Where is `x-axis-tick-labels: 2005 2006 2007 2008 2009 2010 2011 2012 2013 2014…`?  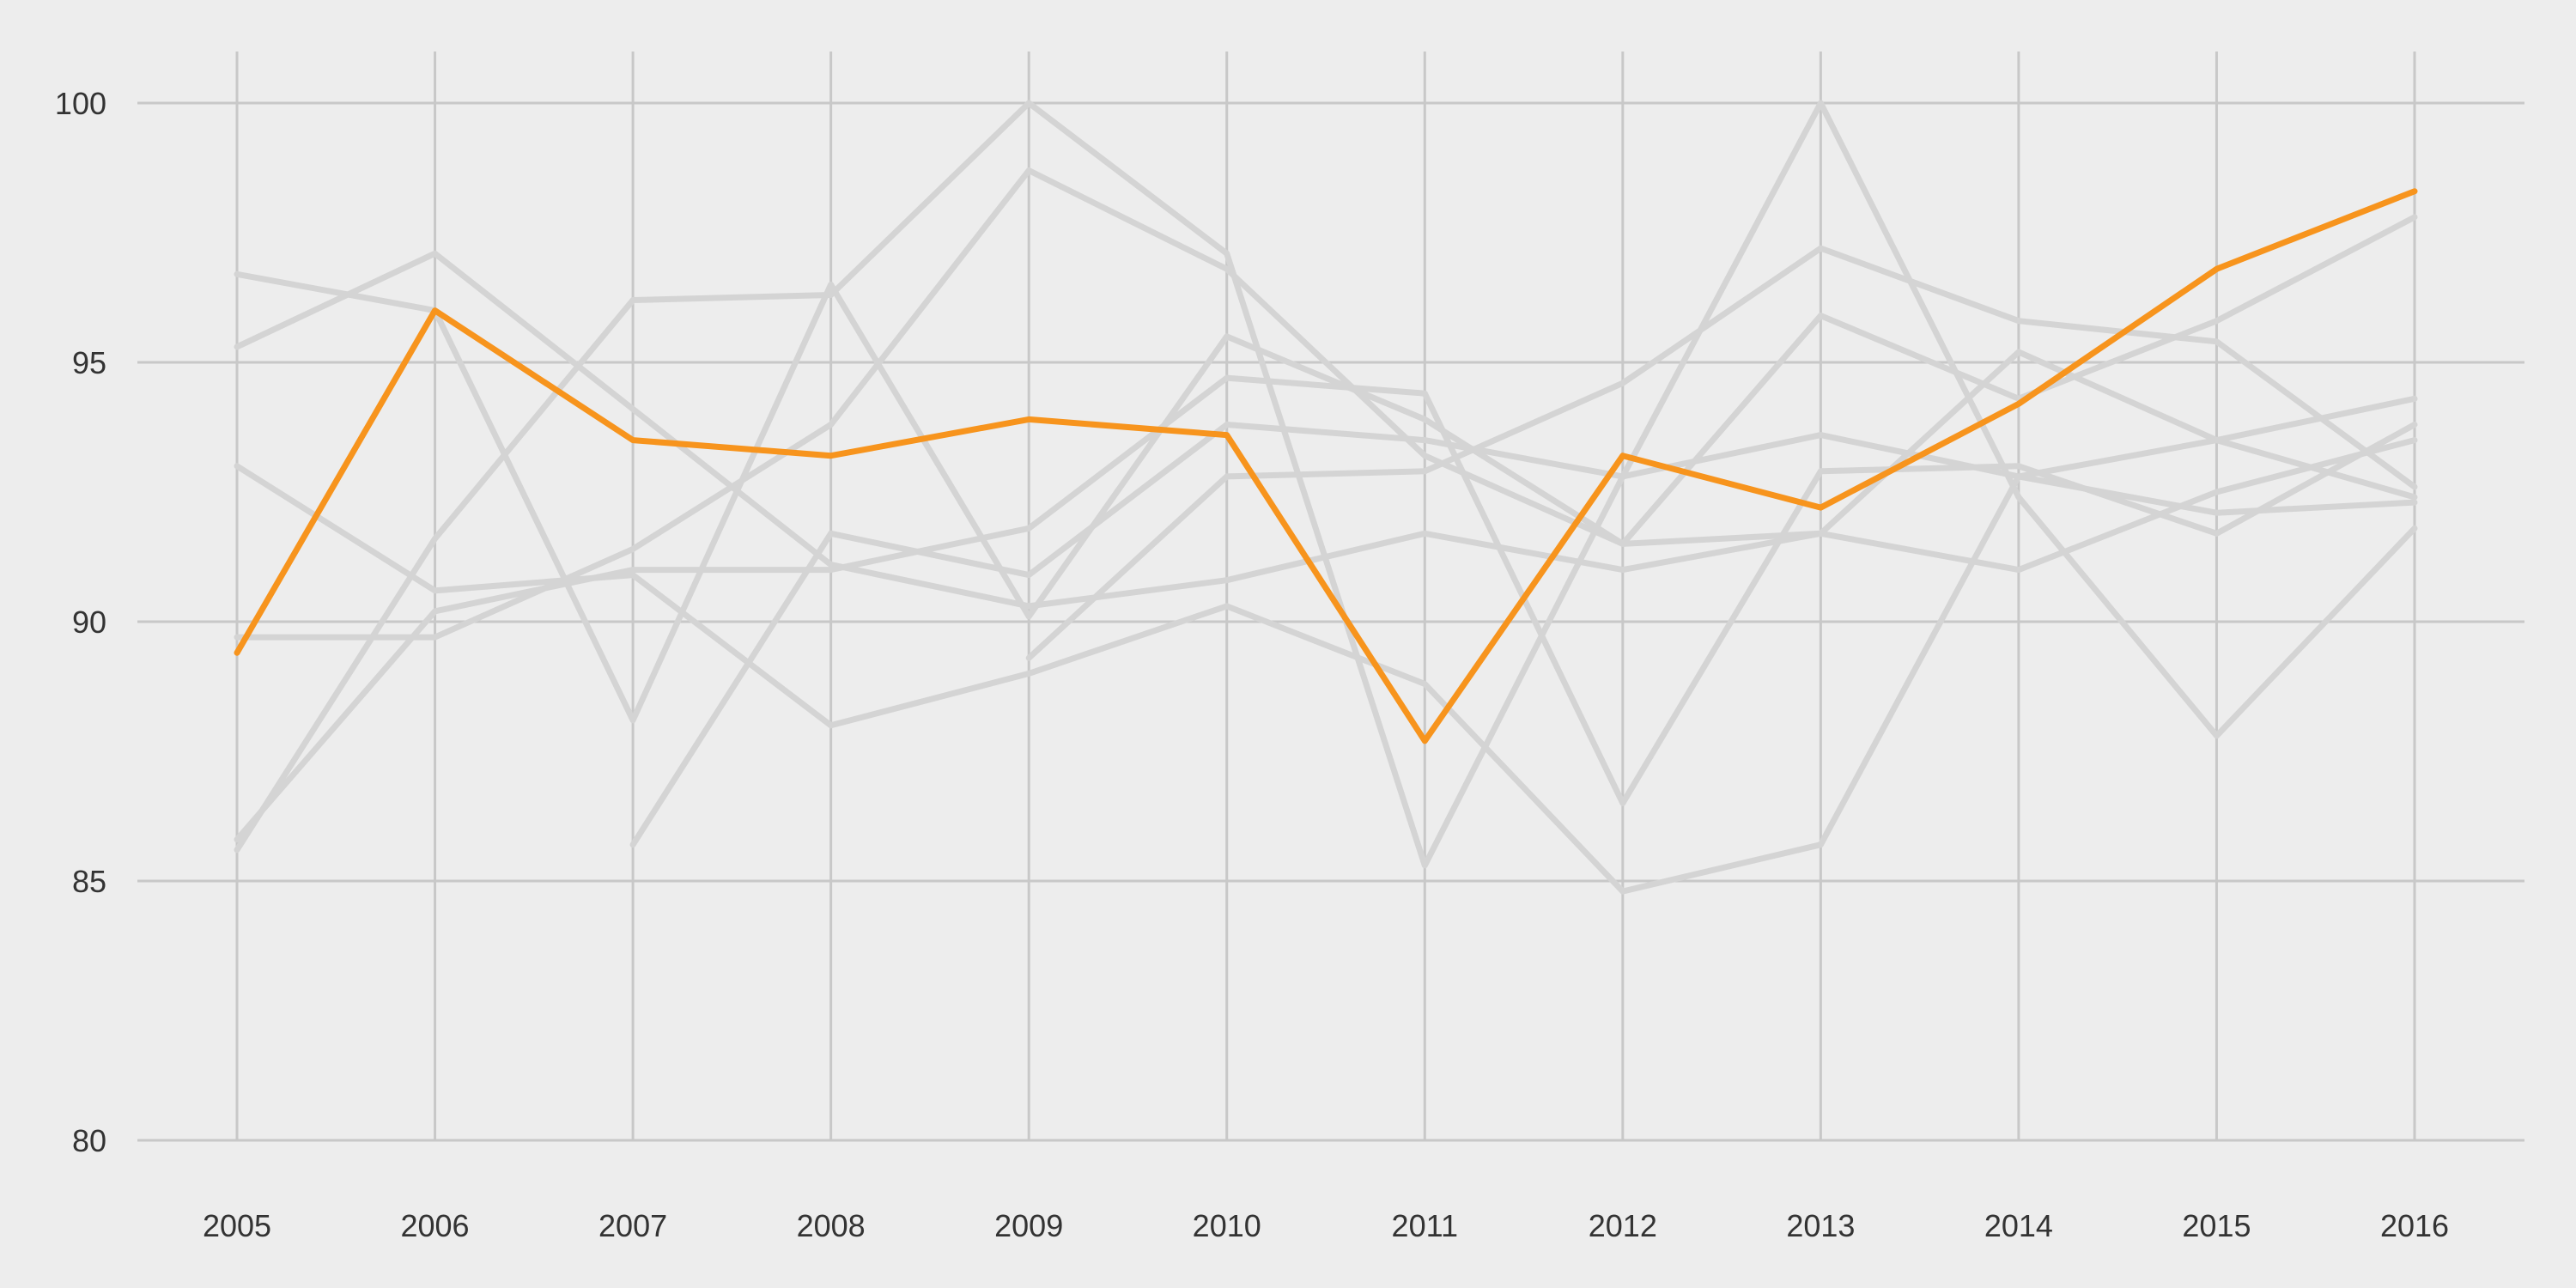
x-axis-tick-labels: 2005 2006 2007 2008 2009 2010 2011 2012 2013 2014… is located at coordinates (1326, 1225).